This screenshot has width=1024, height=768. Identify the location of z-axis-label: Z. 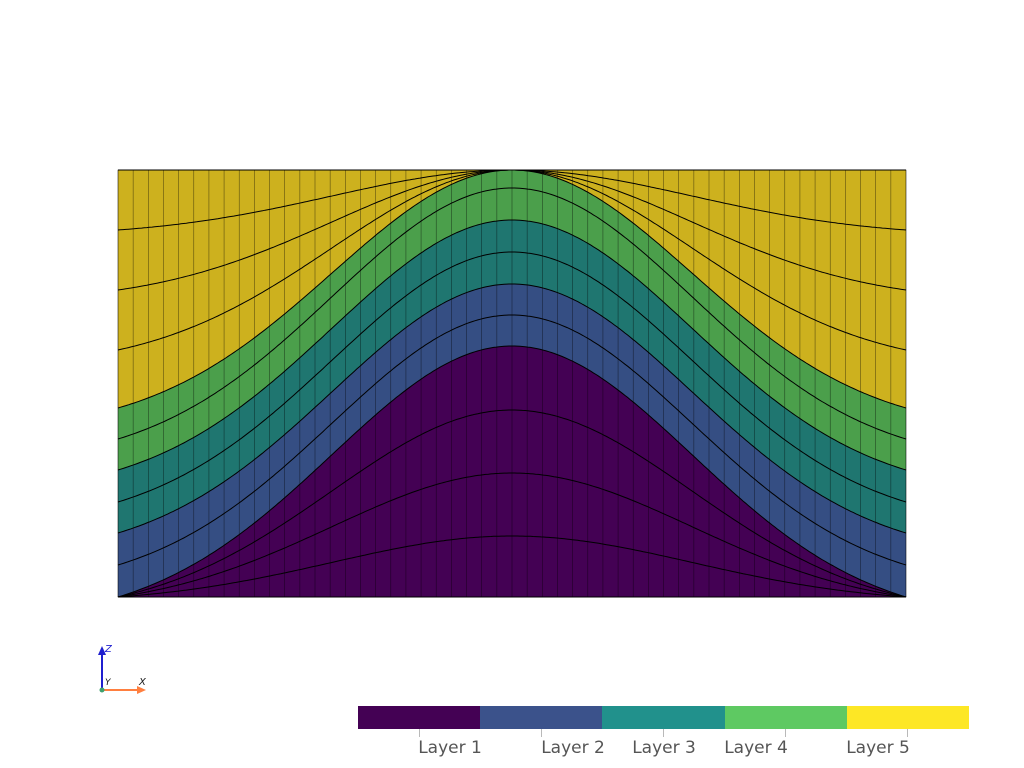
(108, 649).